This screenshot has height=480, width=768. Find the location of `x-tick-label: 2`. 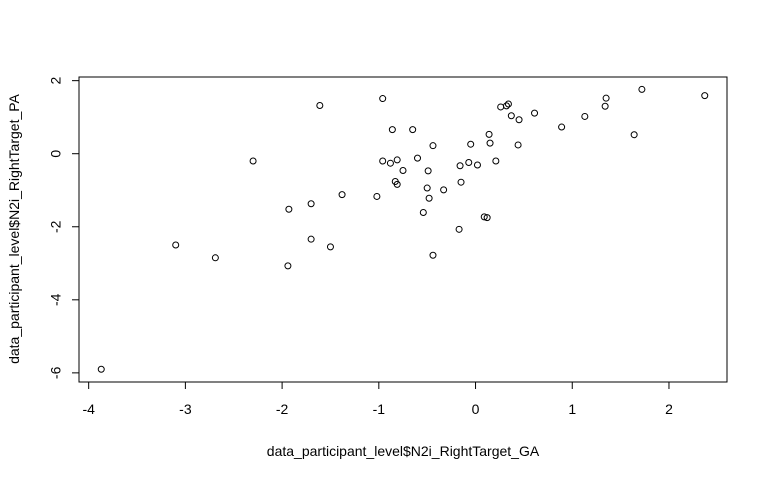

x-tick-label: 2 is located at coordinates (669, 409).